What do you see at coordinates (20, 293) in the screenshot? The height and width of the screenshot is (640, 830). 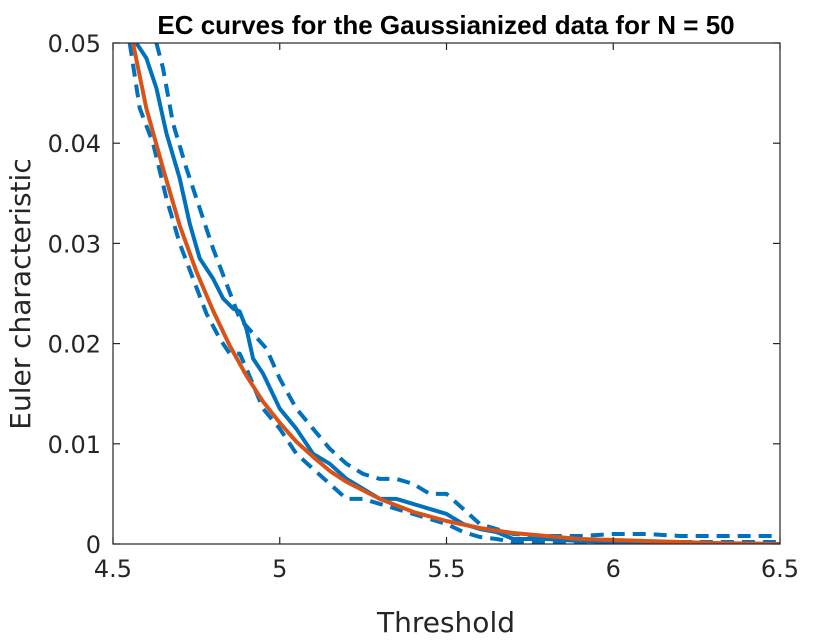 I see `y-axis-label: Euler characteristic` at bounding box center [20, 293].